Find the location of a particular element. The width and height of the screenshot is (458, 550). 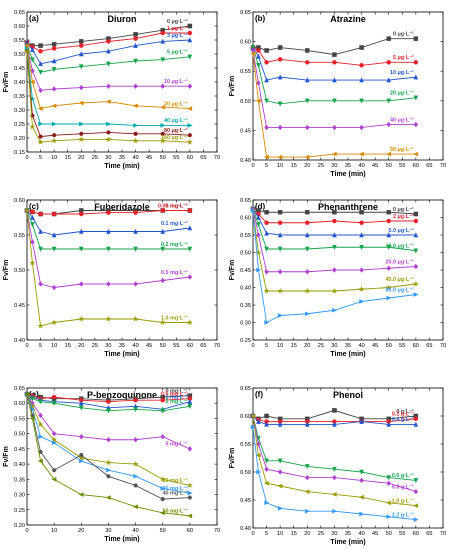

y-tick-label: 0.55 is located at coordinates (19, 236).